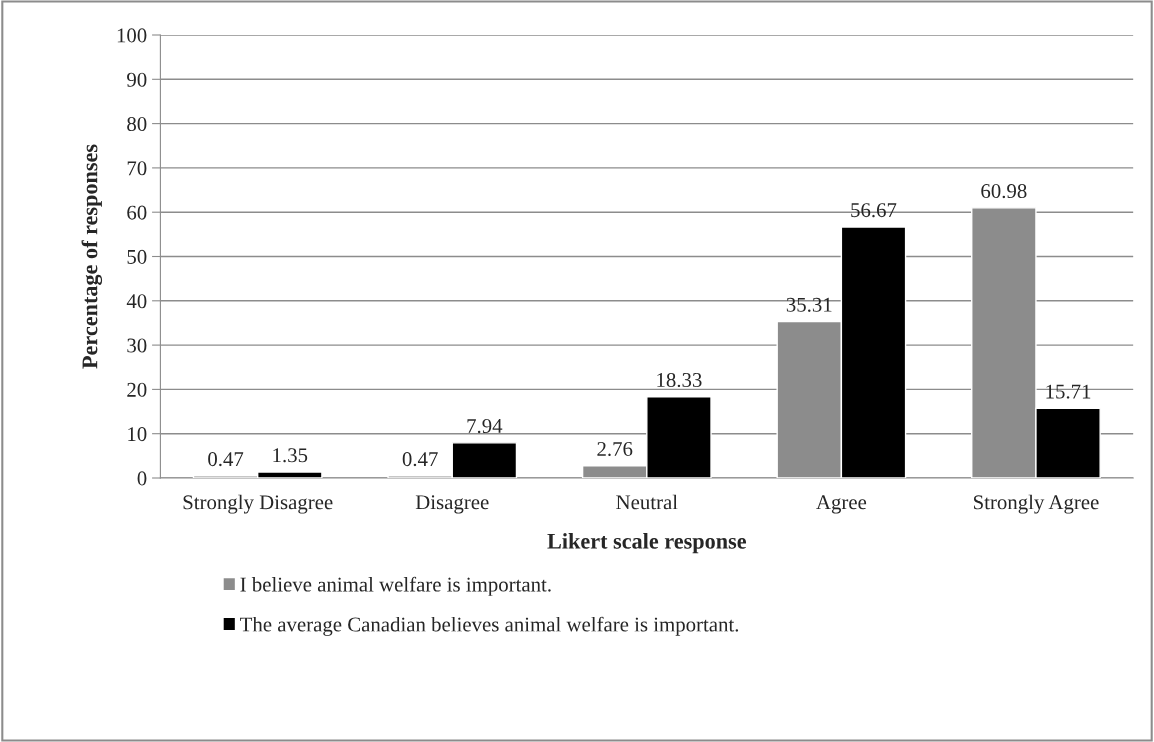  What do you see at coordinates (874, 210) in the screenshot?
I see `data-label: 56.67` at bounding box center [874, 210].